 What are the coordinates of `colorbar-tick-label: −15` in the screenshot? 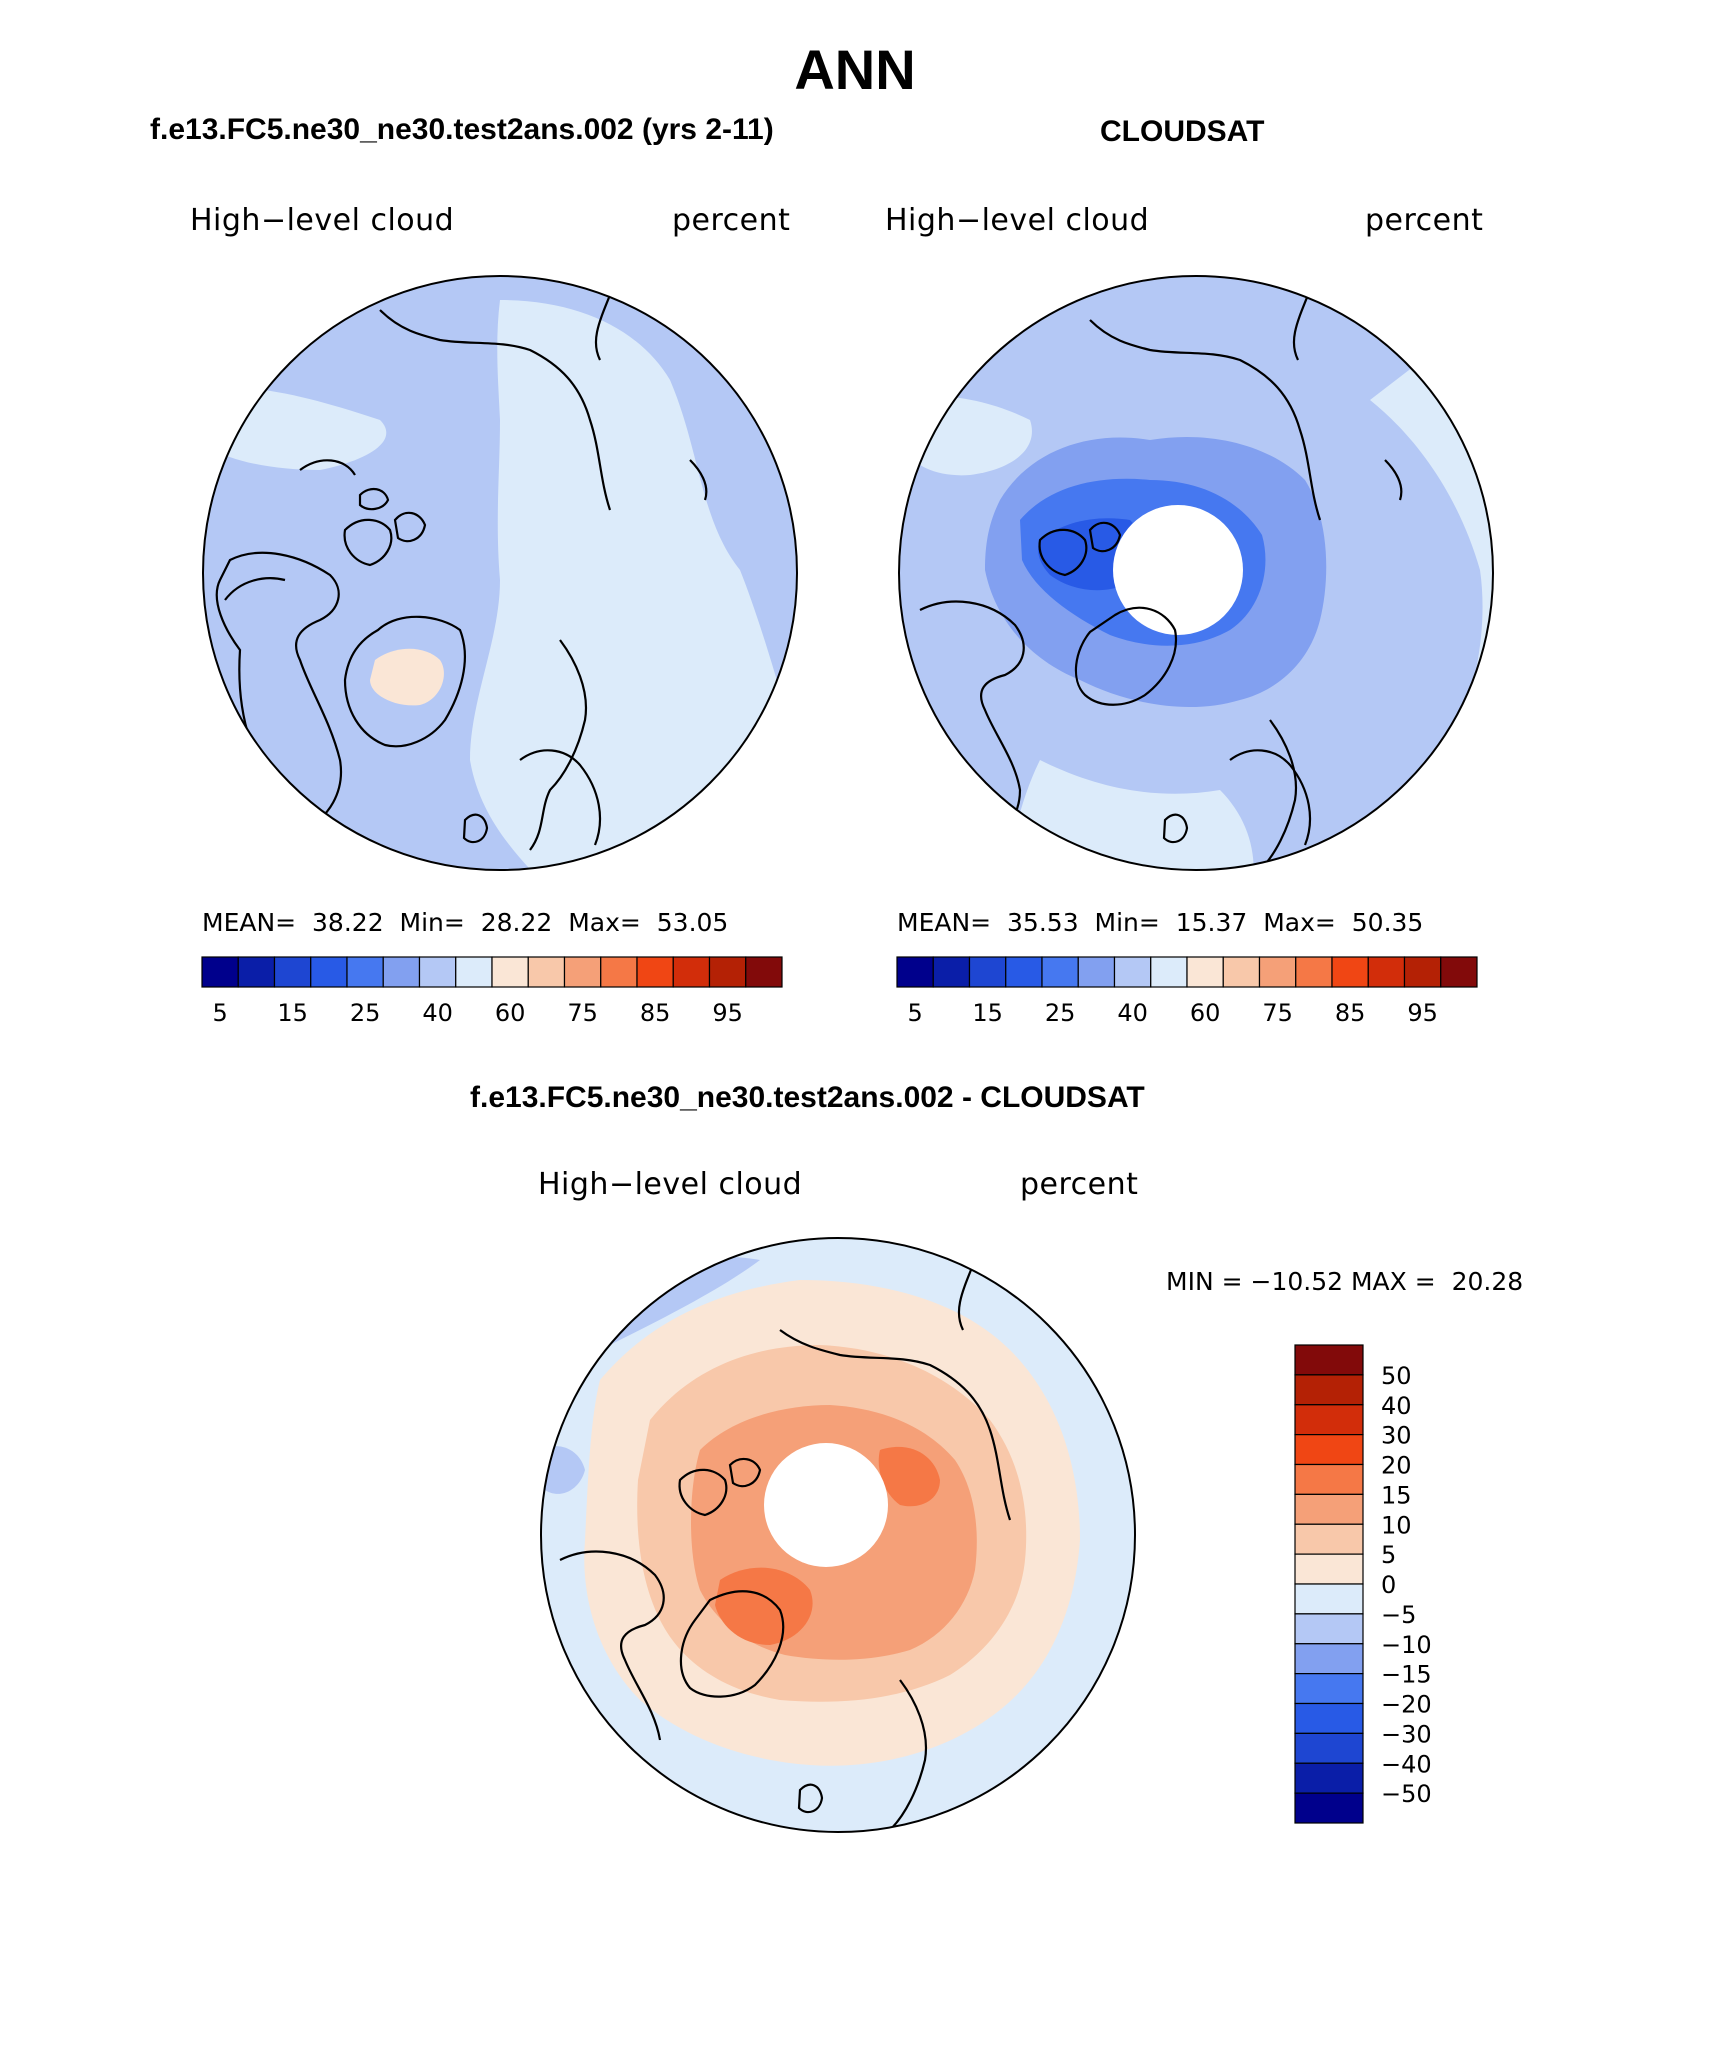 It's located at (1406, 1675).